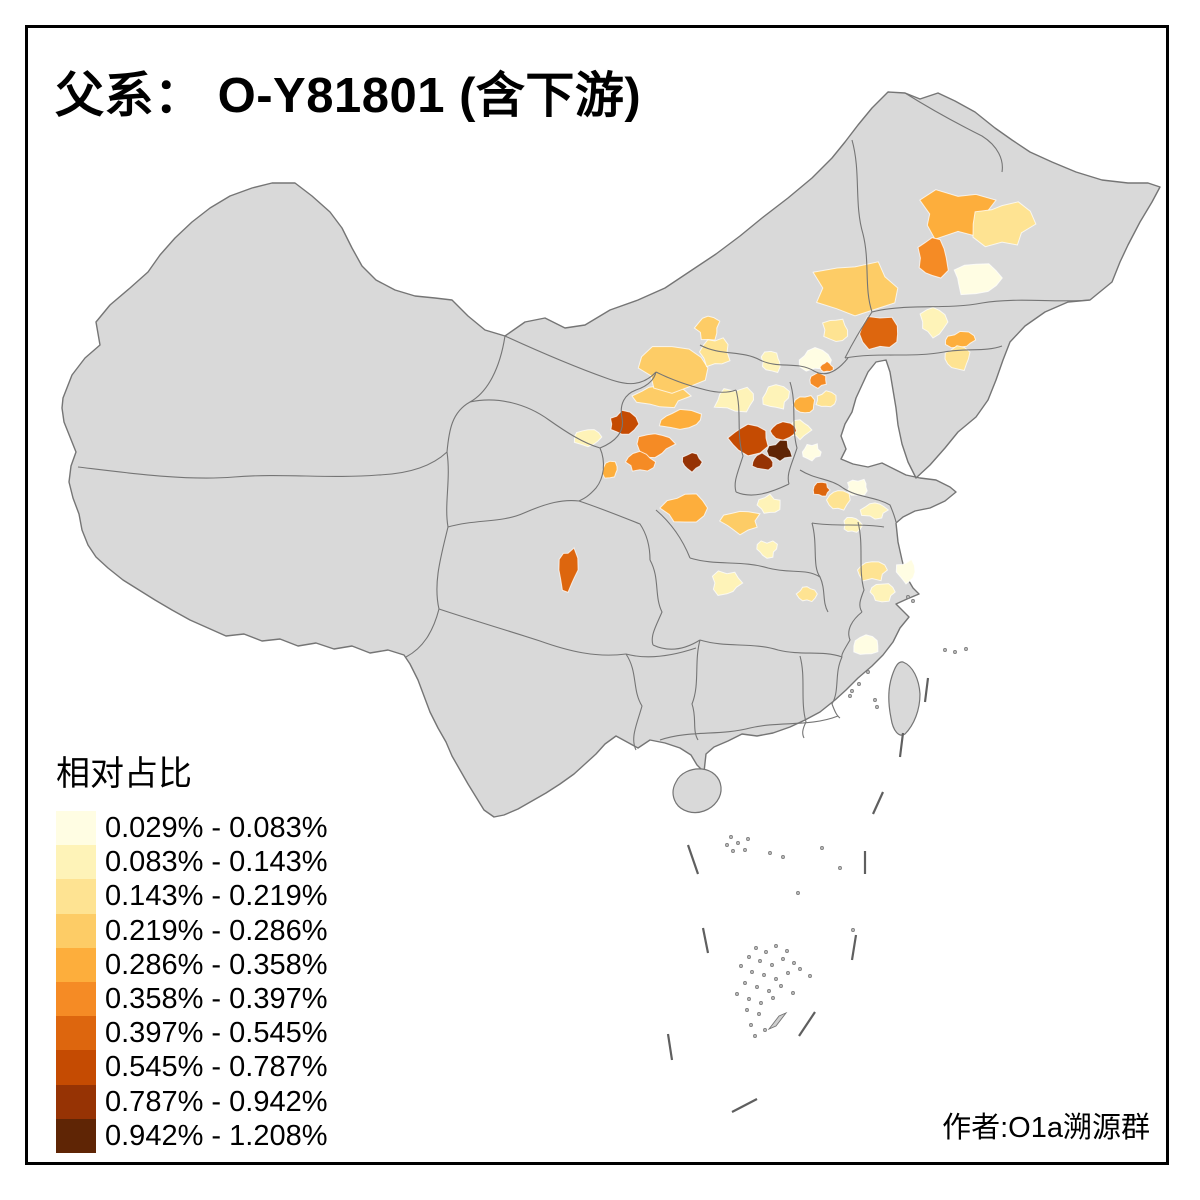 The width and height of the screenshot is (1200, 1200). What do you see at coordinates (904, 698) in the screenshot?
I see `taiwan-island` at bounding box center [904, 698].